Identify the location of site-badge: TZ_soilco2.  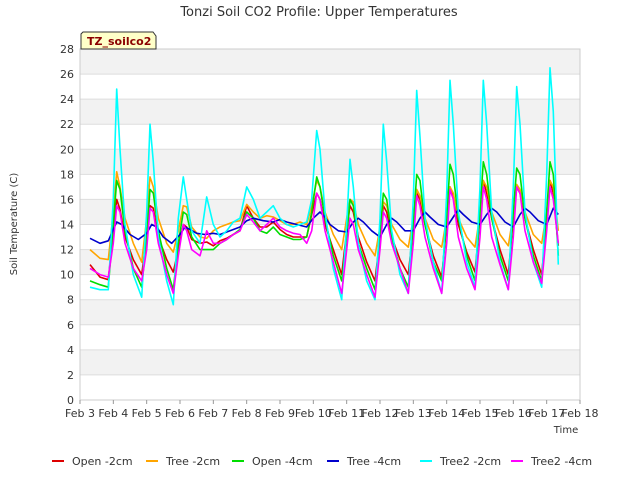
(118, 40).